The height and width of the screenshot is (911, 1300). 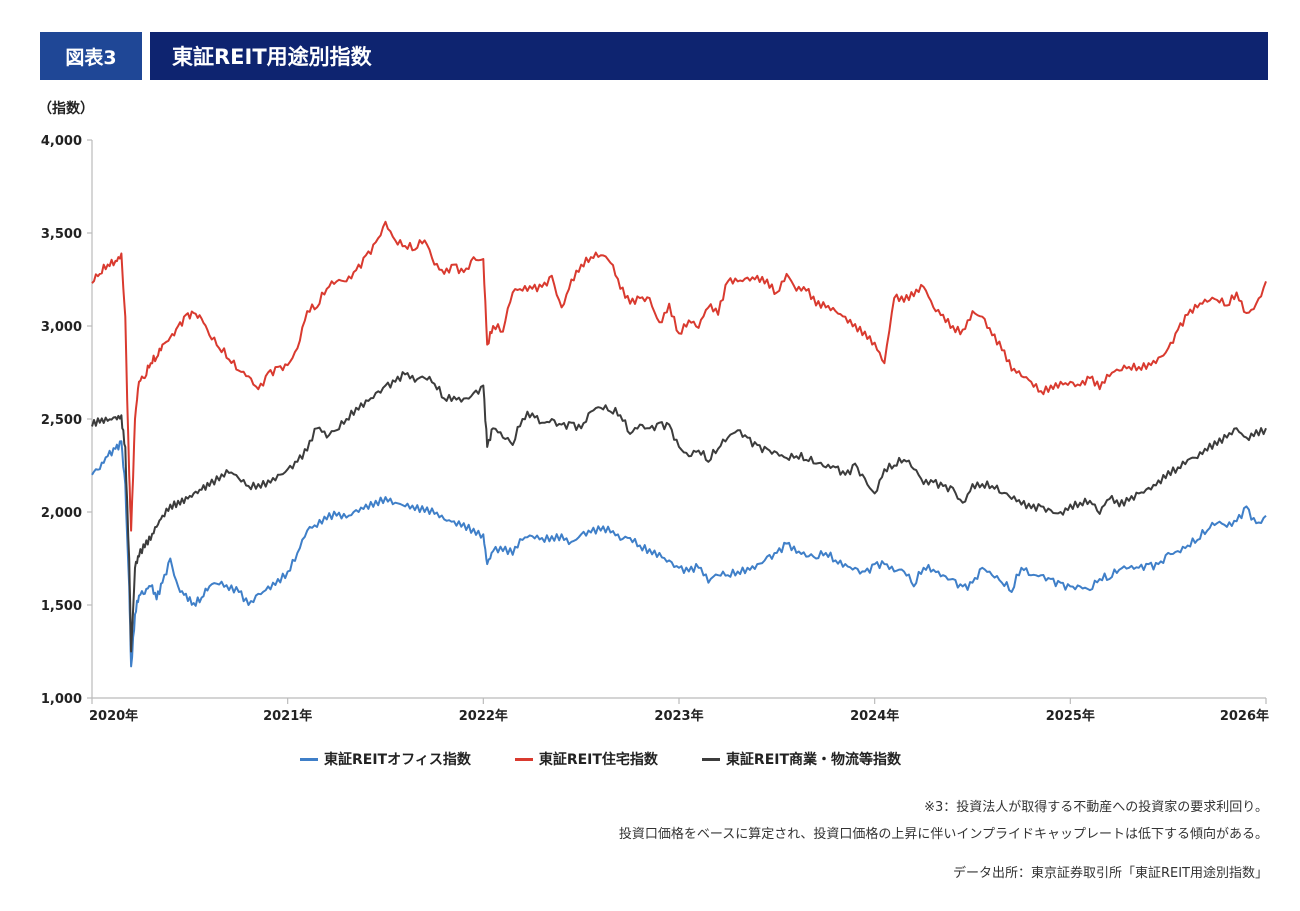 I want to click on legend-swatch-residential, so click(x=523, y=759).